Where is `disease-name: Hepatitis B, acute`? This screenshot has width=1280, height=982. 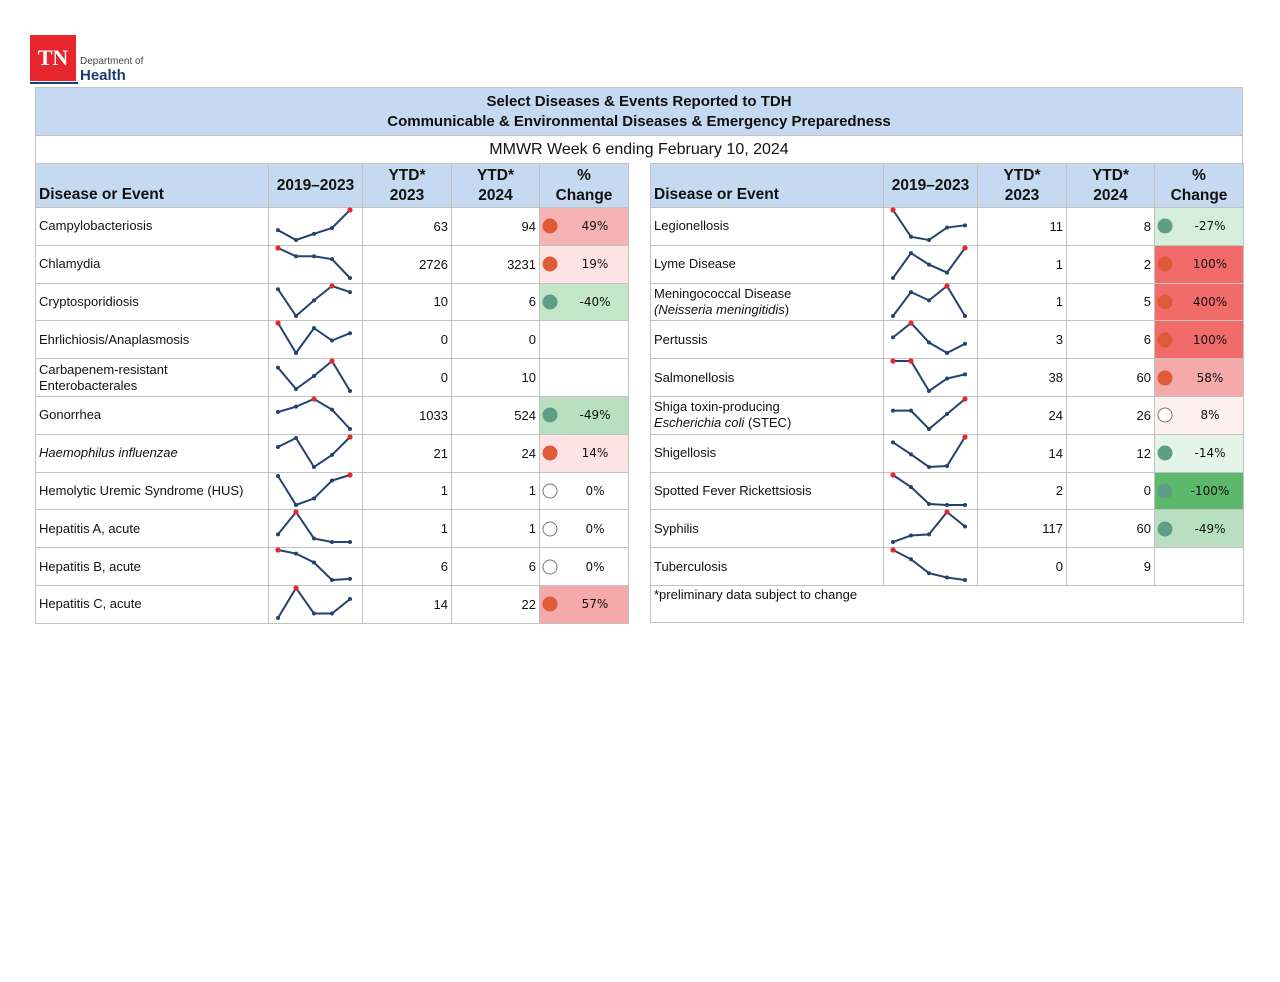
disease-name: Hepatitis B, acute is located at coordinates (152, 566).